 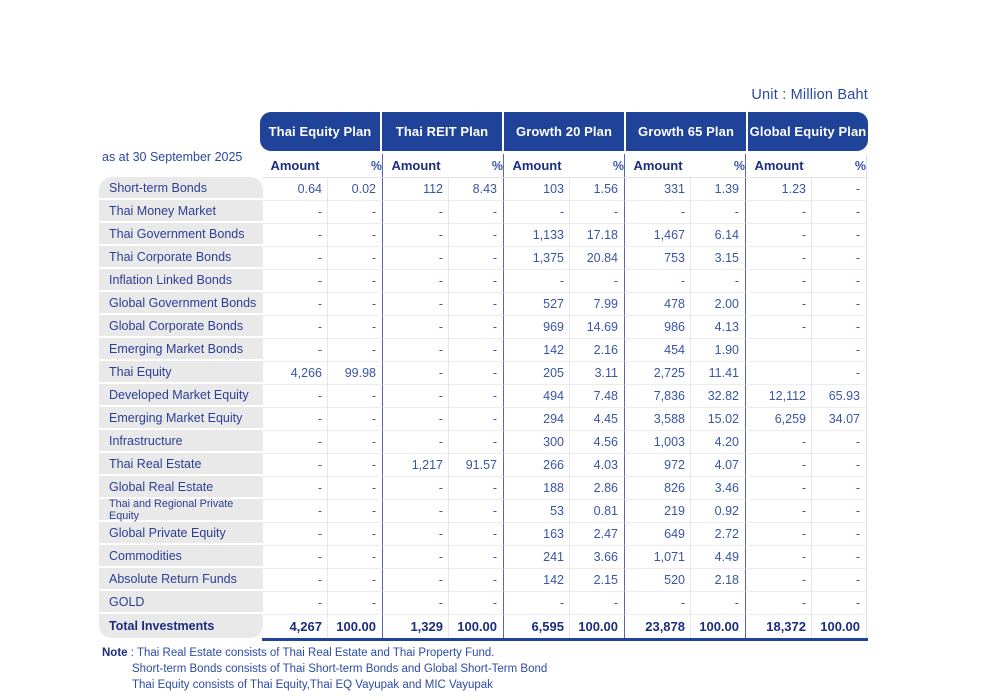 What do you see at coordinates (181, 395) in the screenshot?
I see `row-label: Developed Market Equity` at bounding box center [181, 395].